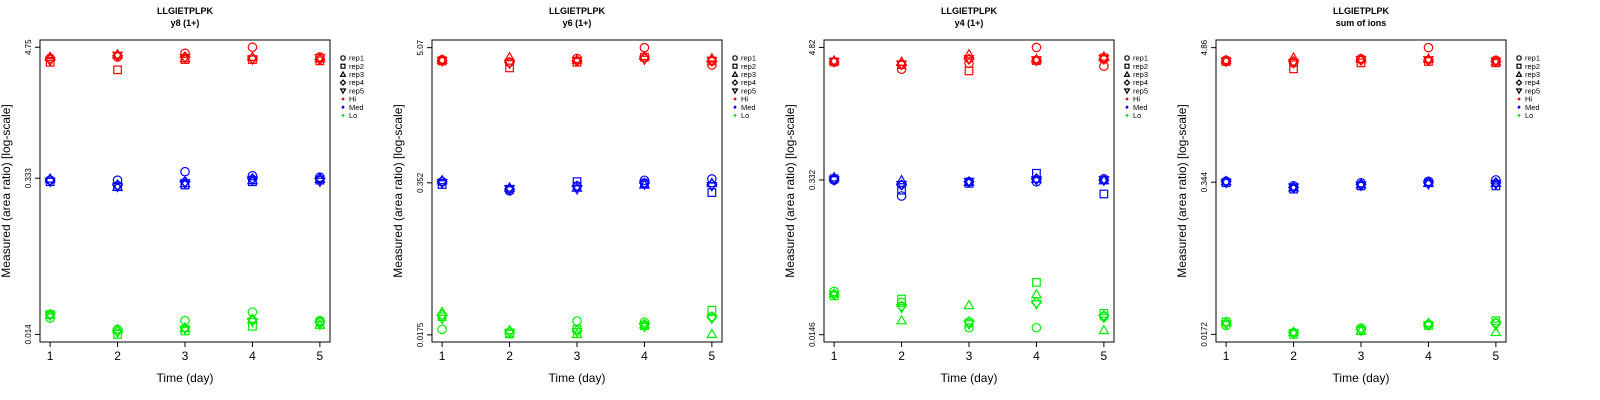 The height and width of the screenshot is (400, 1600). Describe the element at coordinates (320, 178) in the screenshot. I see `data-point-med-rep4-day5` at that location.